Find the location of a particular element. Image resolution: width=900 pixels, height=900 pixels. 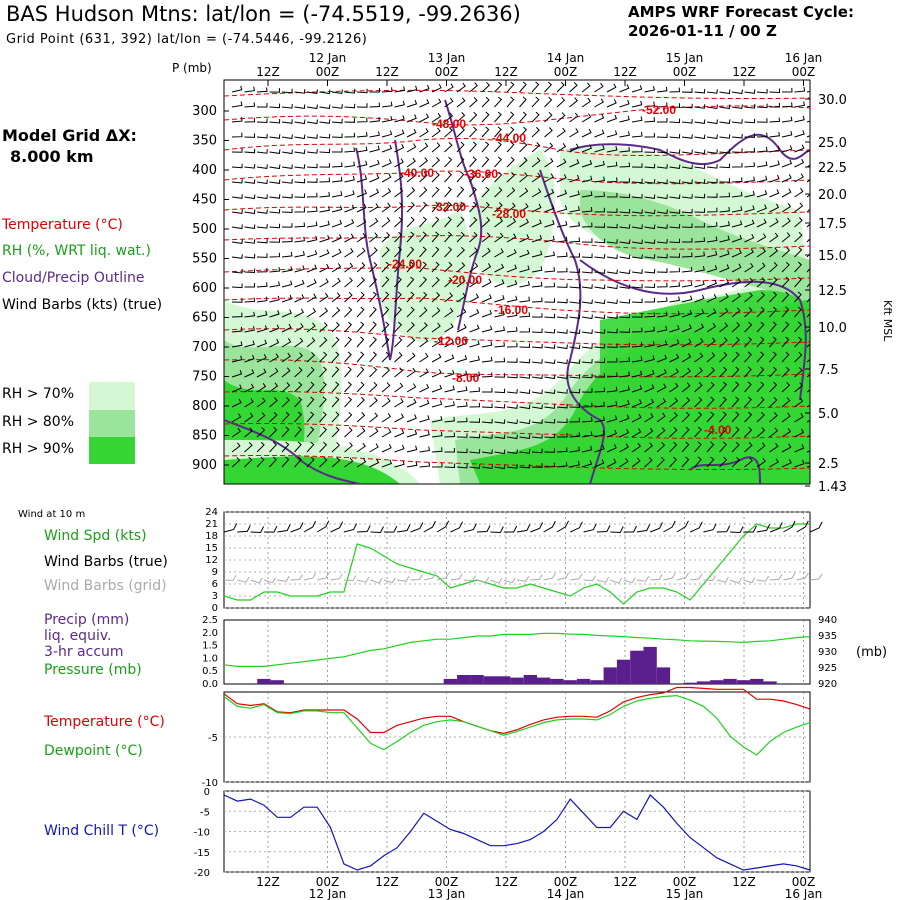

windchill-tick-label: -10 is located at coordinates (202, 833).